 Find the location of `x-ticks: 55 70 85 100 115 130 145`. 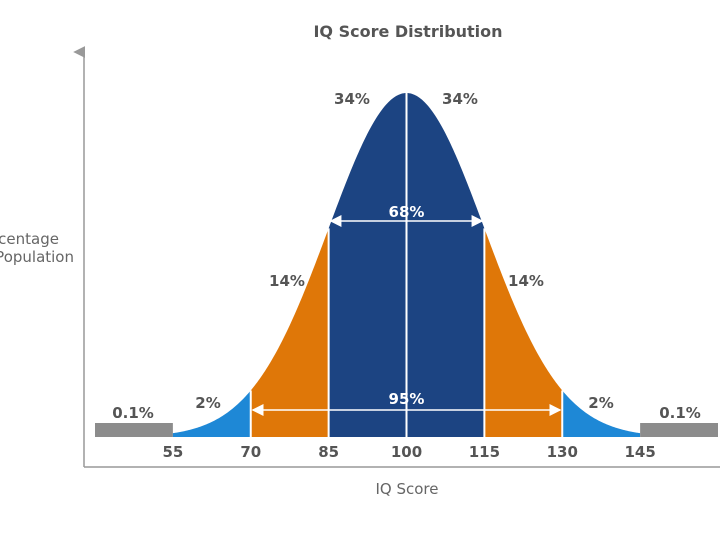

x-ticks: 55 70 85 100 115 130 145 is located at coordinates (408, 452).